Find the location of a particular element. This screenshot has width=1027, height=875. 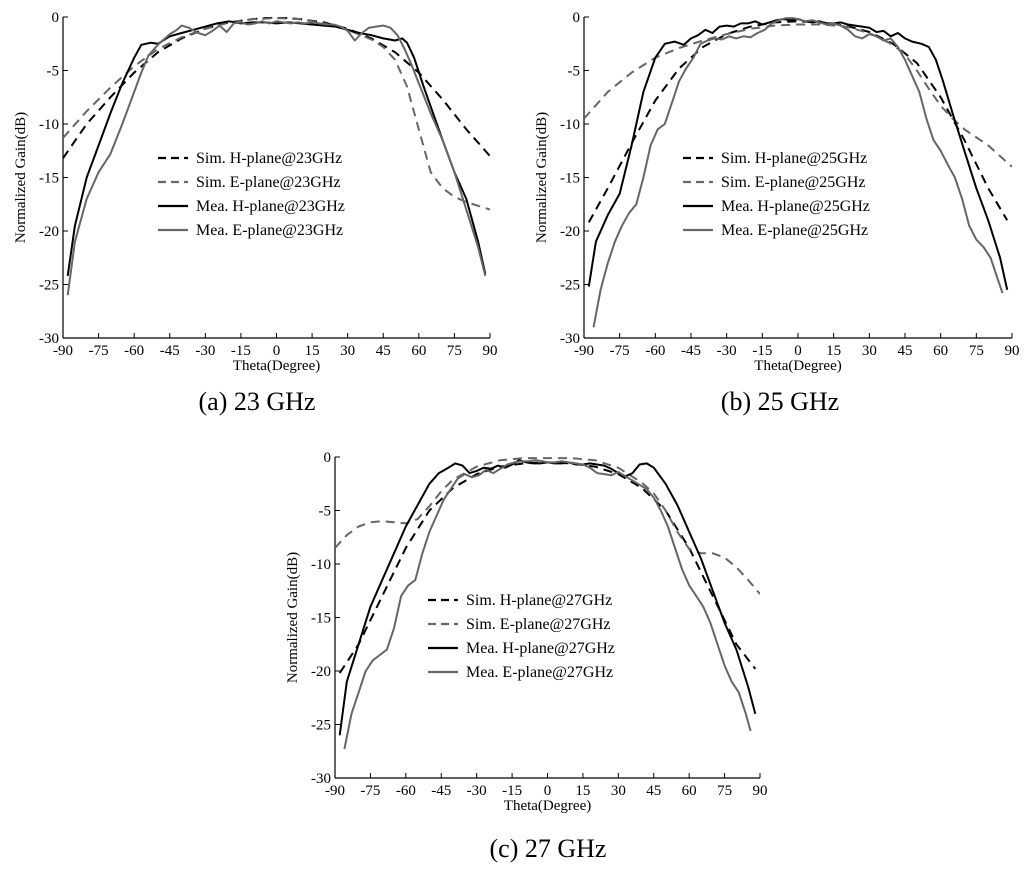

legend-label: Sim. E-plane@23GHz is located at coordinates (268, 182).